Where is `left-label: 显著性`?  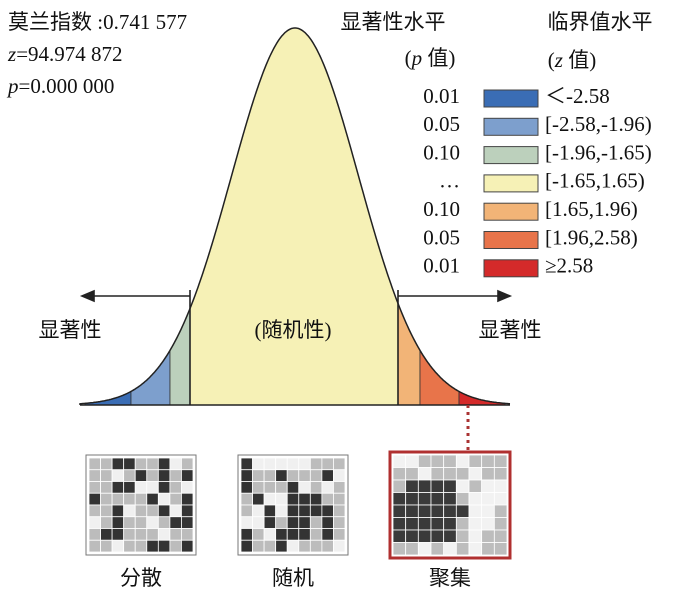
left-label: 显著性 is located at coordinates (70, 330).